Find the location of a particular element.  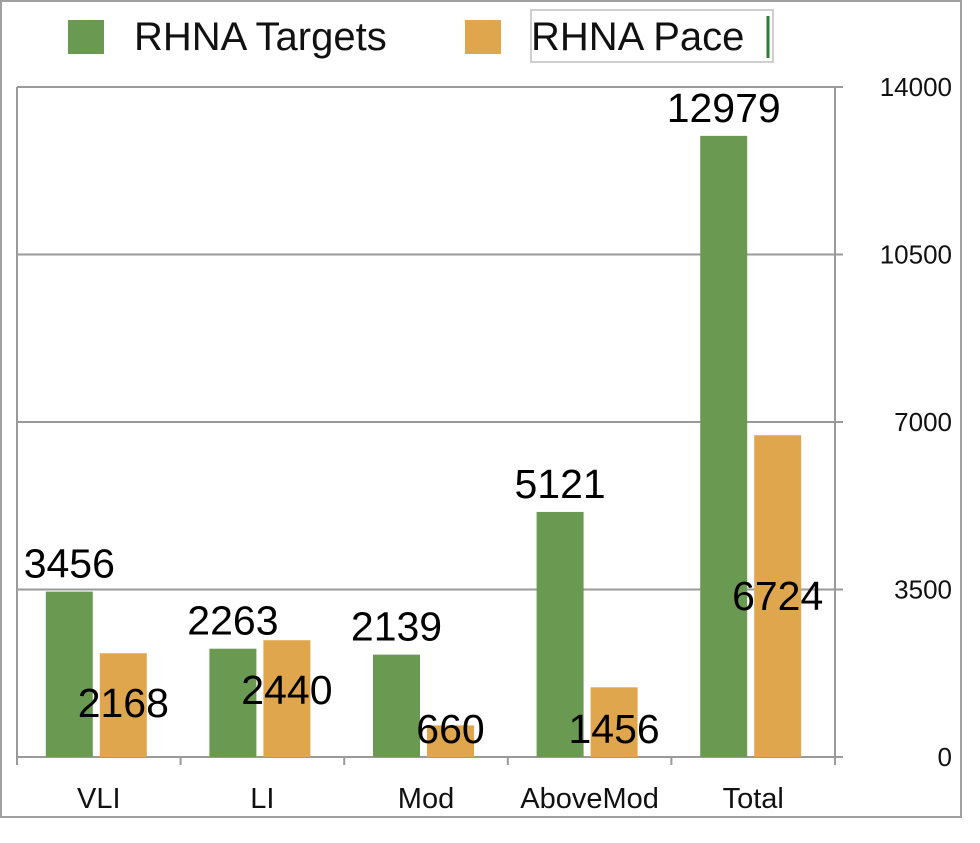

y-tick-label: 14000 is located at coordinates (916, 87).